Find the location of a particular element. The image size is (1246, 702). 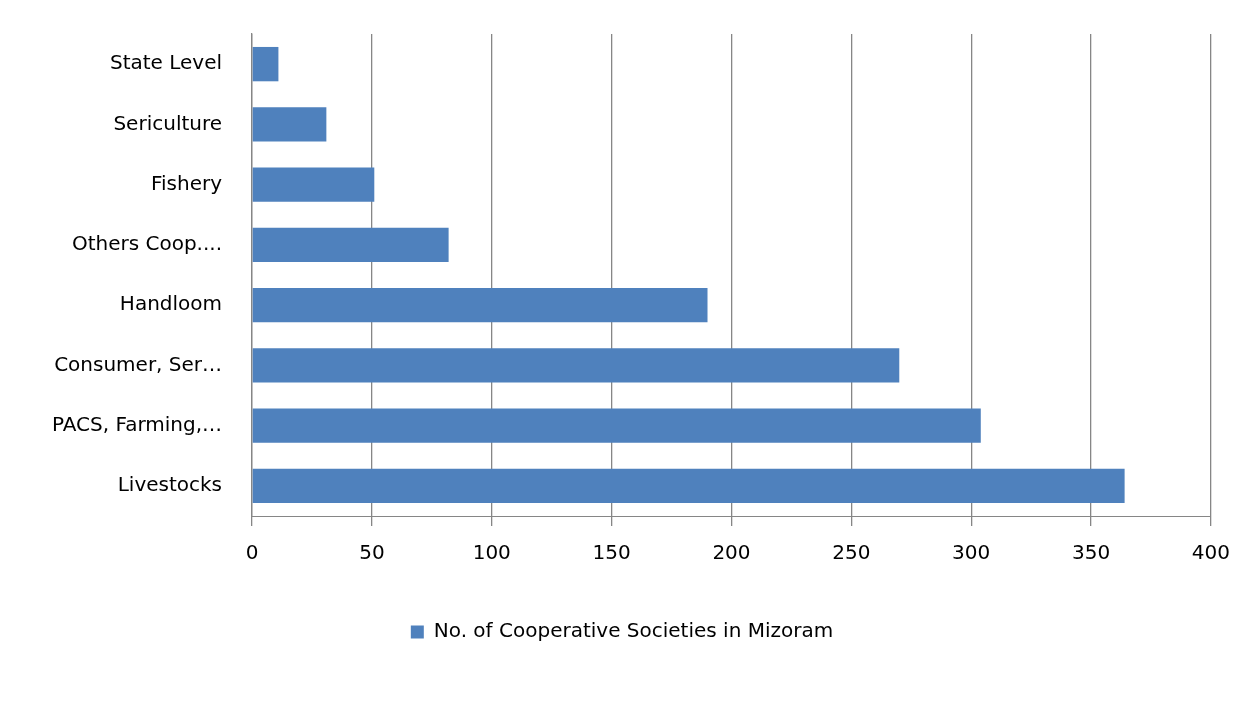

x-tick-label: 250 is located at coordinates (851, 552).